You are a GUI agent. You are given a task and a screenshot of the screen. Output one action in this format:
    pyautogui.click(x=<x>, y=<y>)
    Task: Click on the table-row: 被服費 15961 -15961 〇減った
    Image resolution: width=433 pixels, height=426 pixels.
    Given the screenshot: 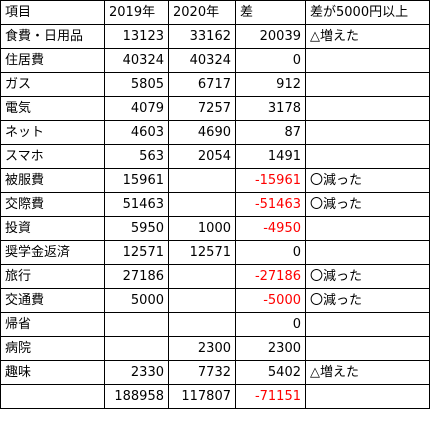 What is the action you would take?
    pyautogui.click(x=215, y=180)
    